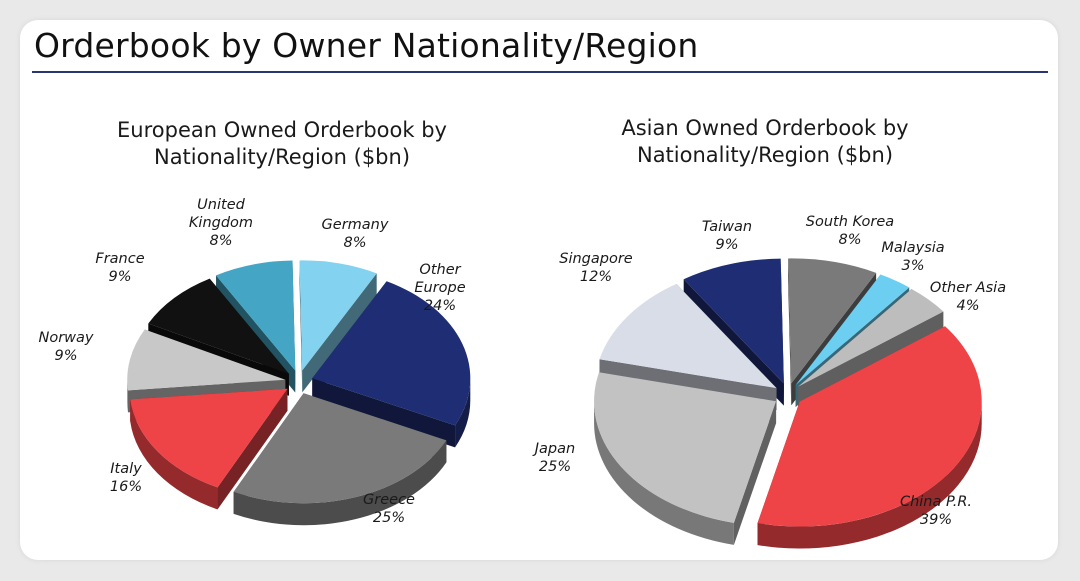  Describe the element at coordinates (126, 469) in the screenshot. I see `slice-name: Italy` at that location.